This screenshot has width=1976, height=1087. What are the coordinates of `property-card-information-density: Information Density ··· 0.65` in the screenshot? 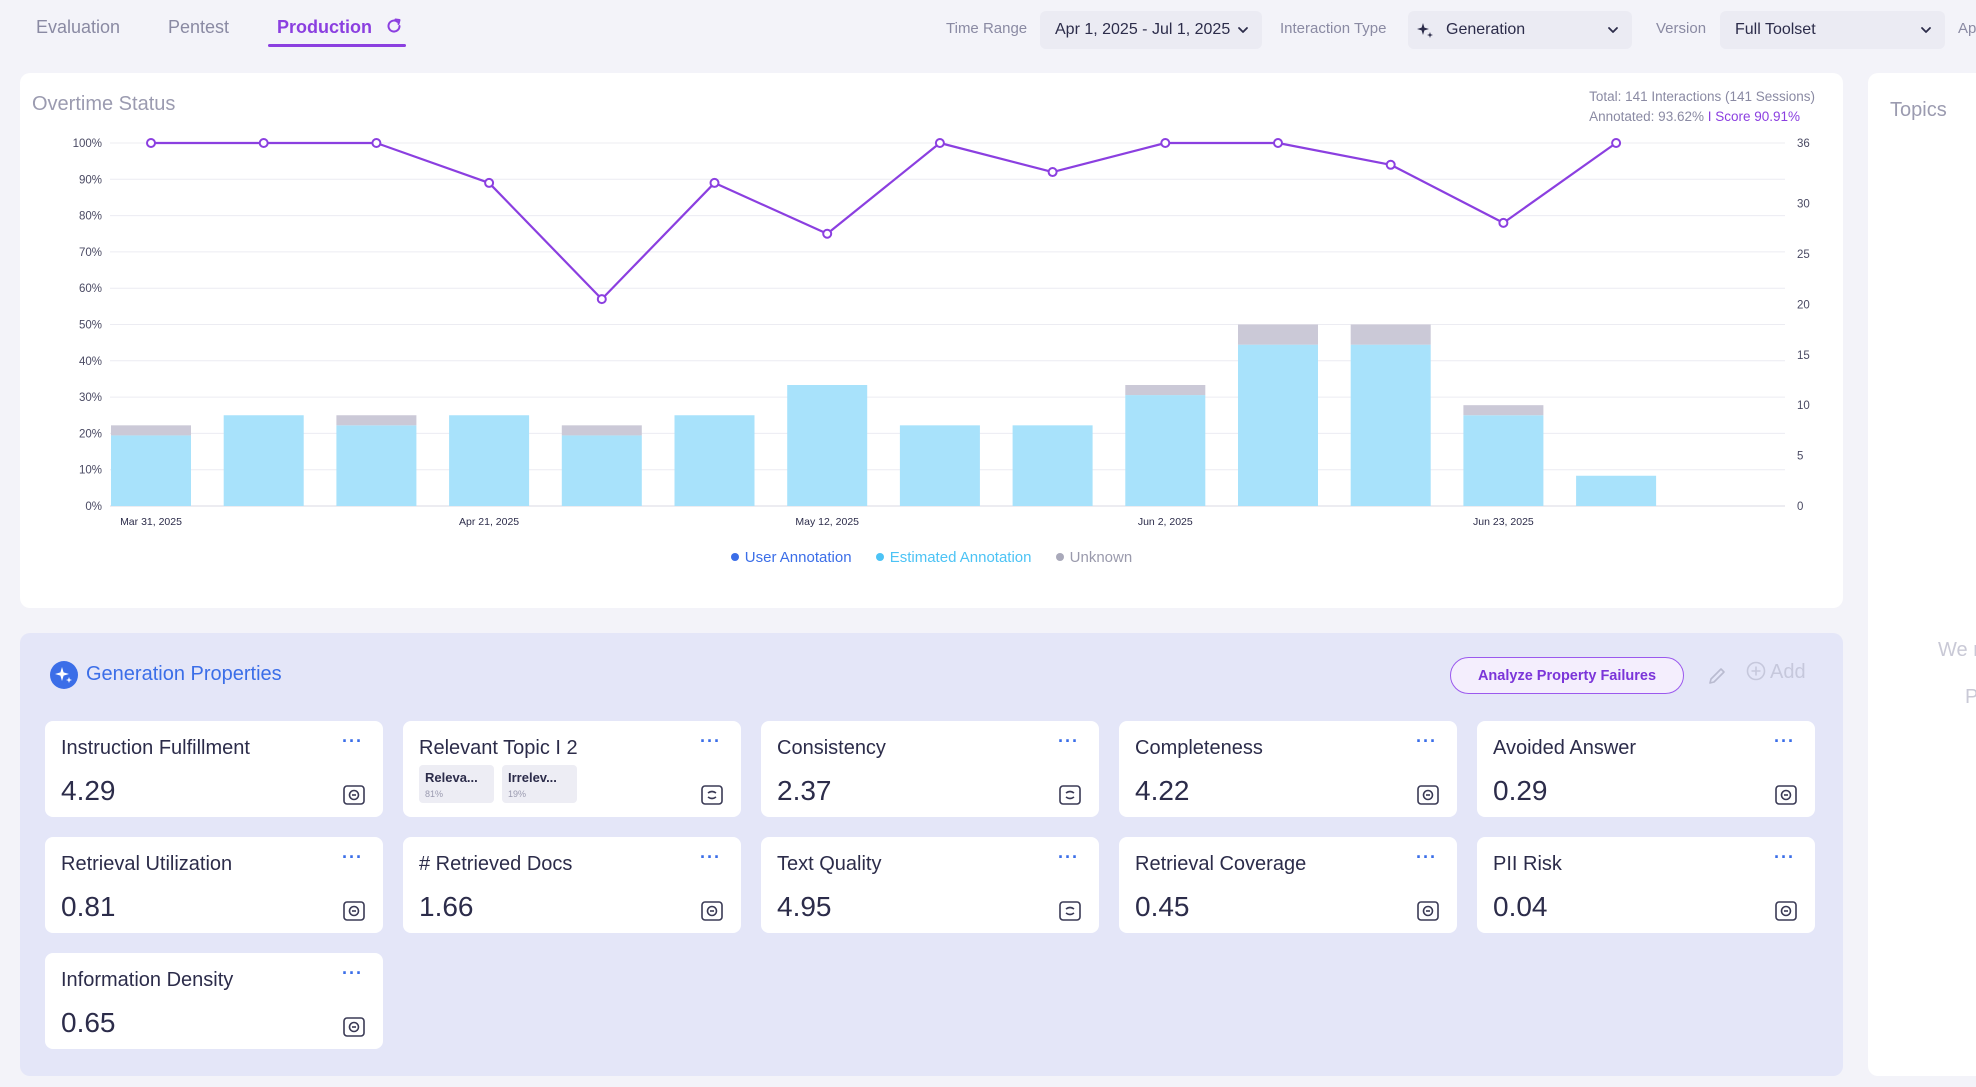 It's located at (214, 1001).